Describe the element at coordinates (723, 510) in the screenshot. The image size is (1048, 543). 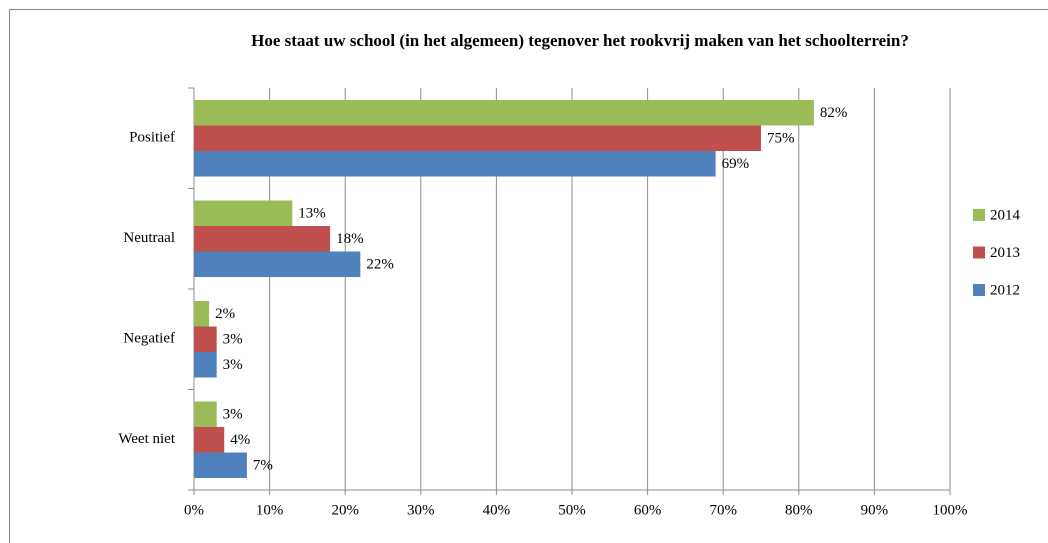
I see `x-tick-label: 70%` at that location.